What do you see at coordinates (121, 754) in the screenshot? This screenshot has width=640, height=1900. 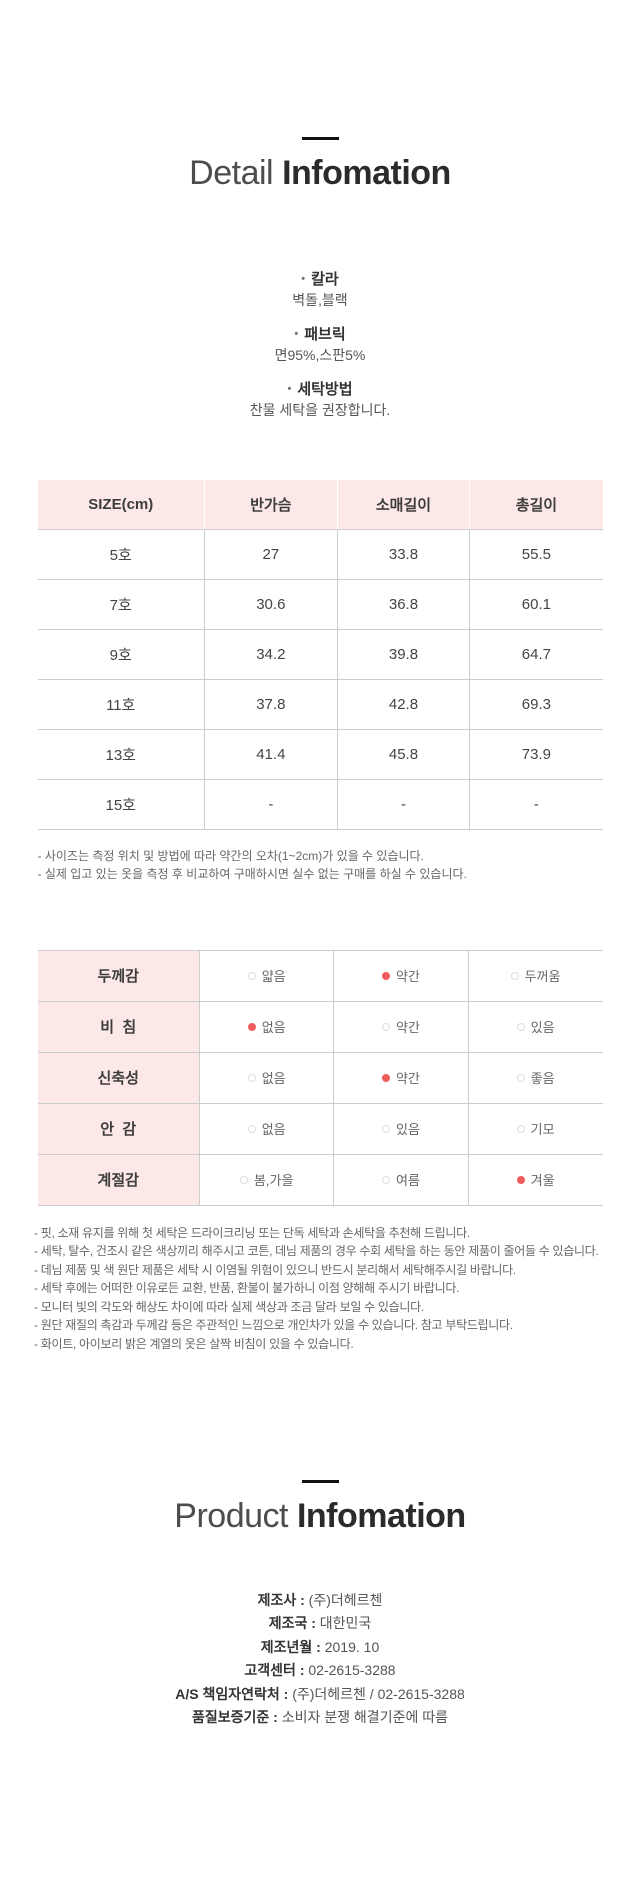 I see `size-cell: 13호` at bounding box center [121, 754].